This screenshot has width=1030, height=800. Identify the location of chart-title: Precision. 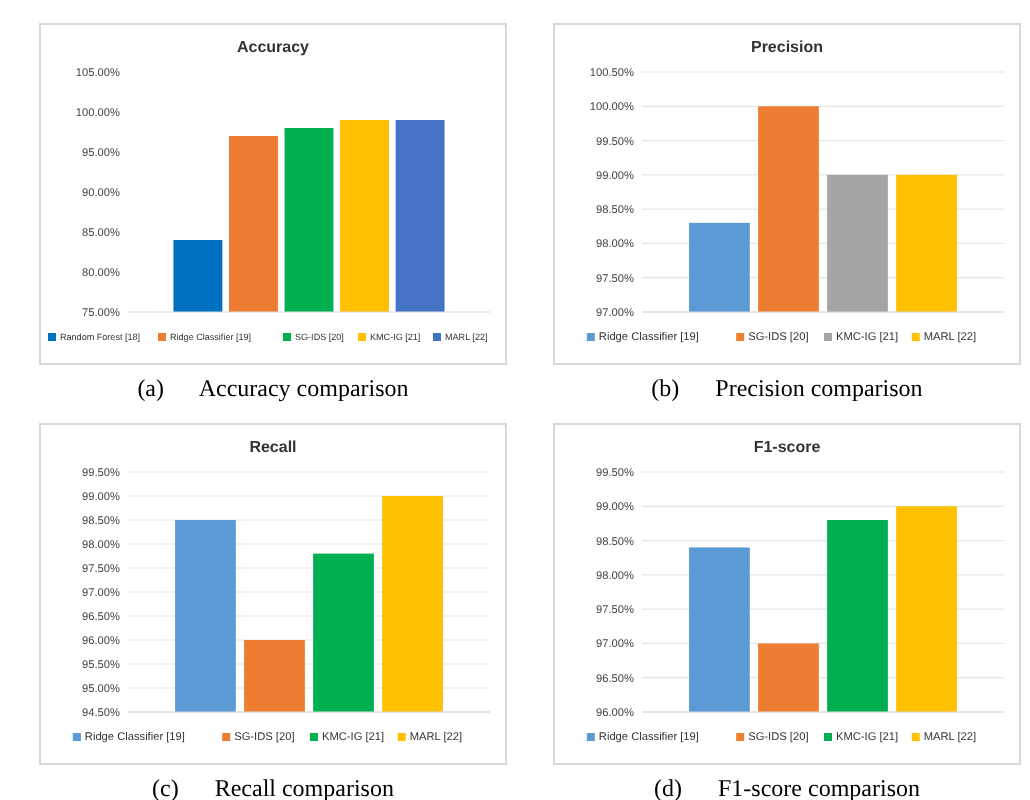
(787, 47).